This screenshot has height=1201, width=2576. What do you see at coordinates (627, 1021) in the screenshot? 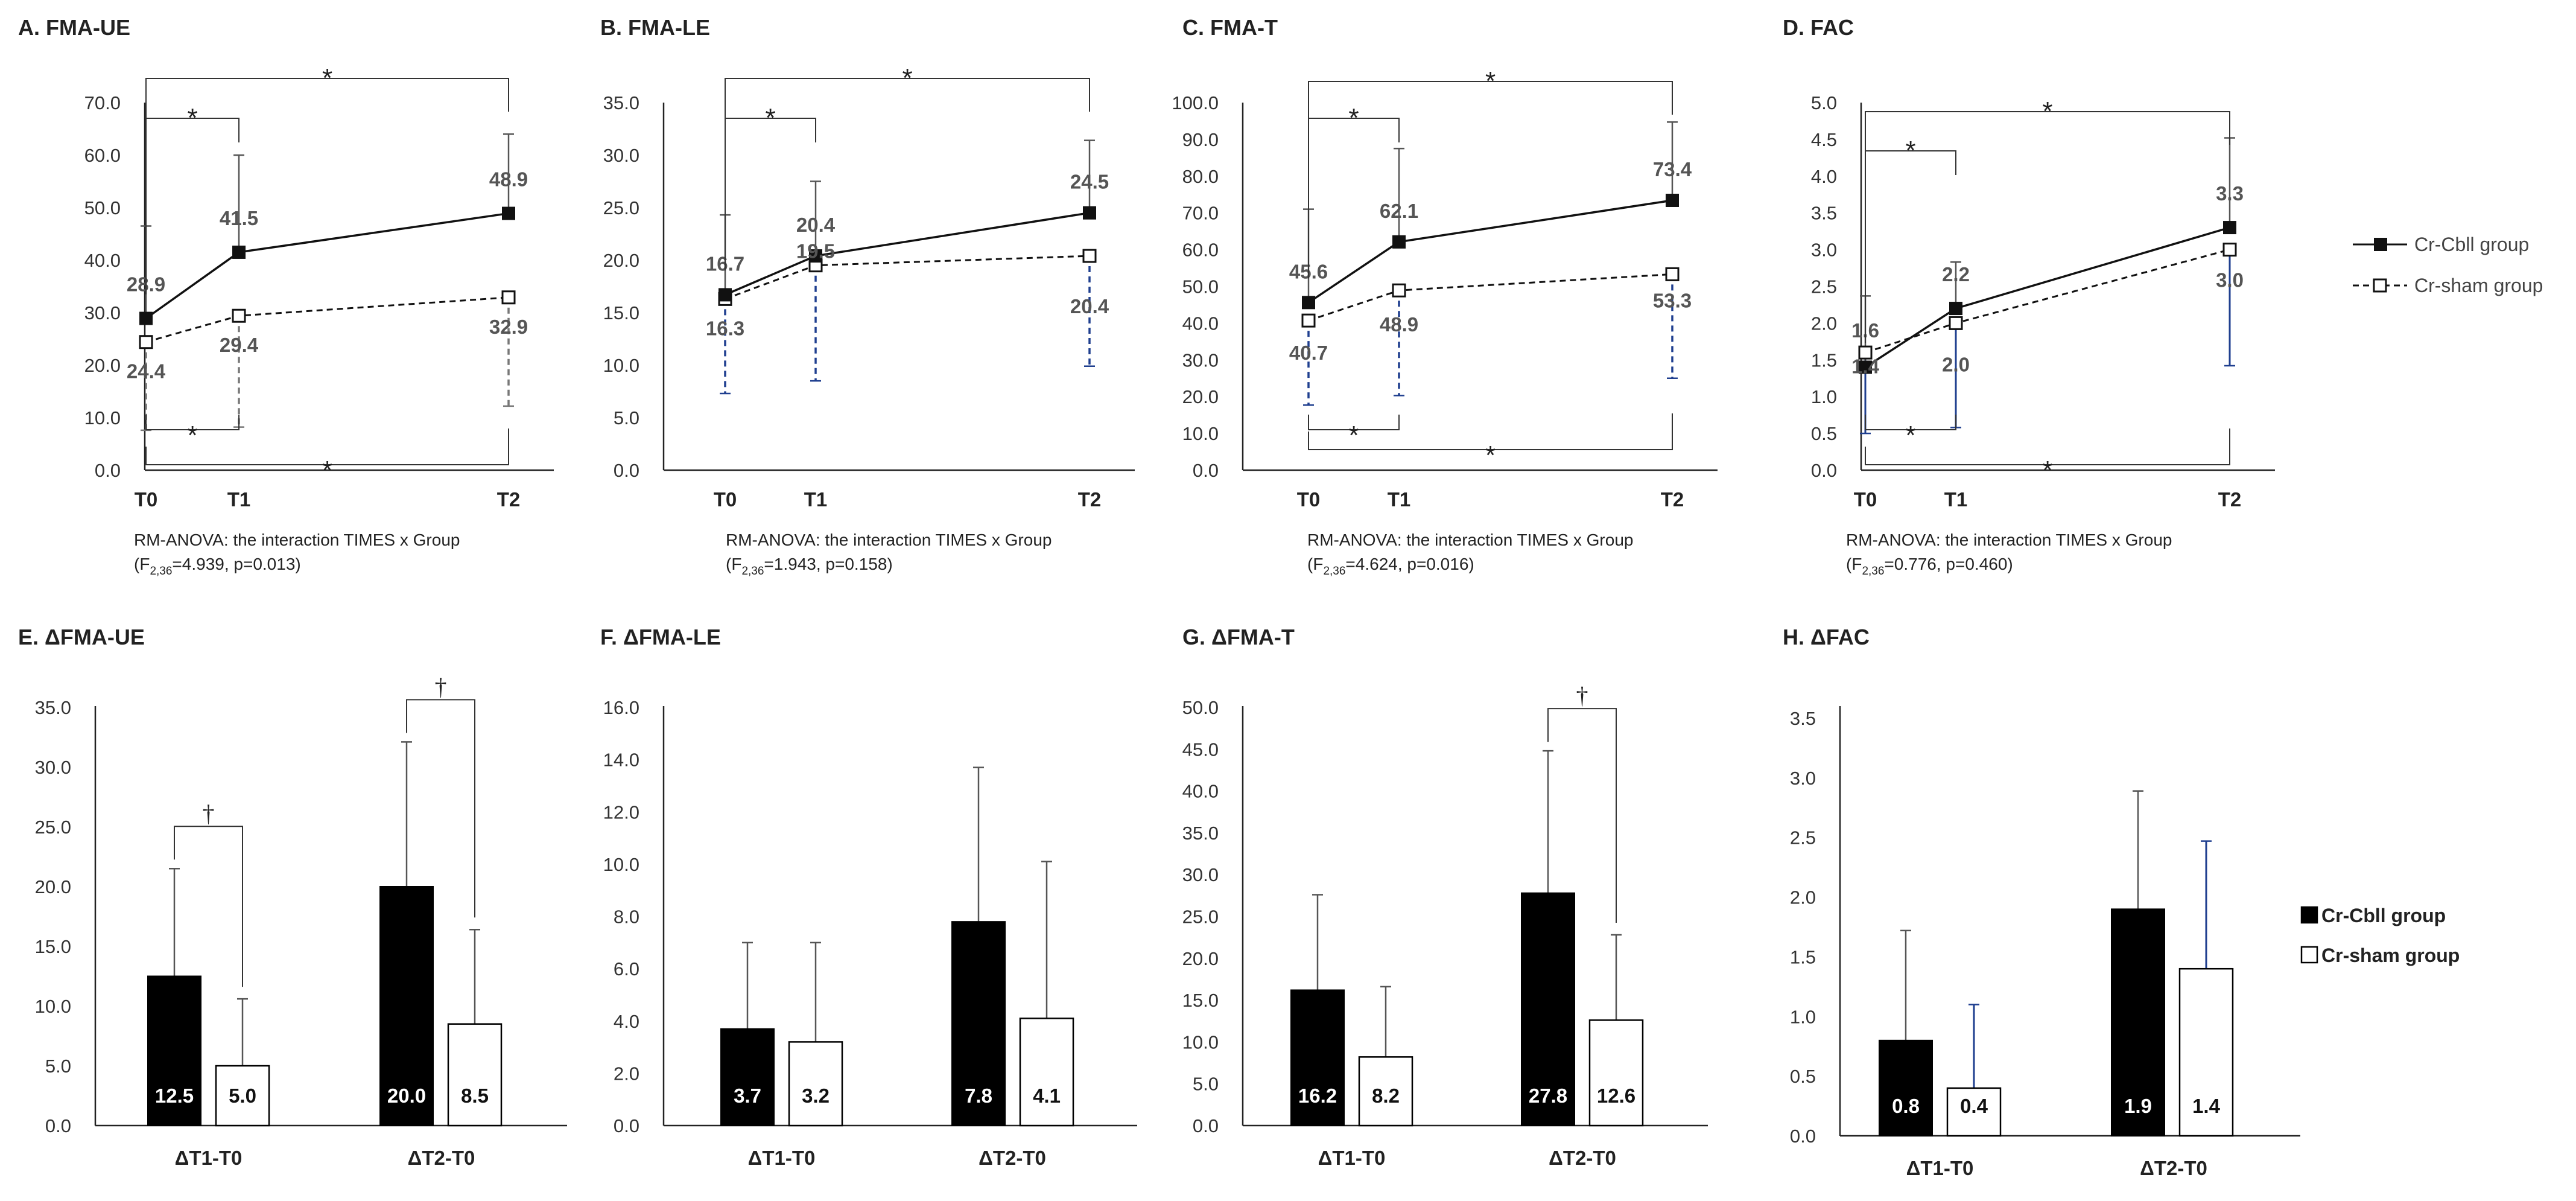
I see `y-tick-label: 4.0` at bounding box center [627, 1021].